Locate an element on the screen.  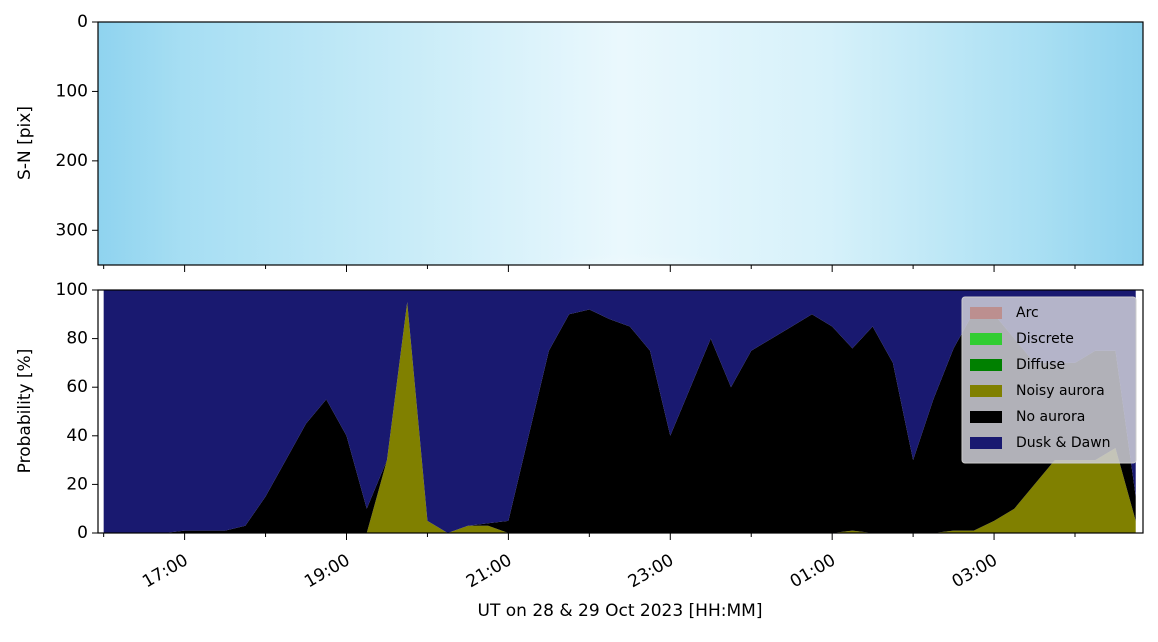
legend-label: Noisy aurora is located at coordinates (1060, 391).